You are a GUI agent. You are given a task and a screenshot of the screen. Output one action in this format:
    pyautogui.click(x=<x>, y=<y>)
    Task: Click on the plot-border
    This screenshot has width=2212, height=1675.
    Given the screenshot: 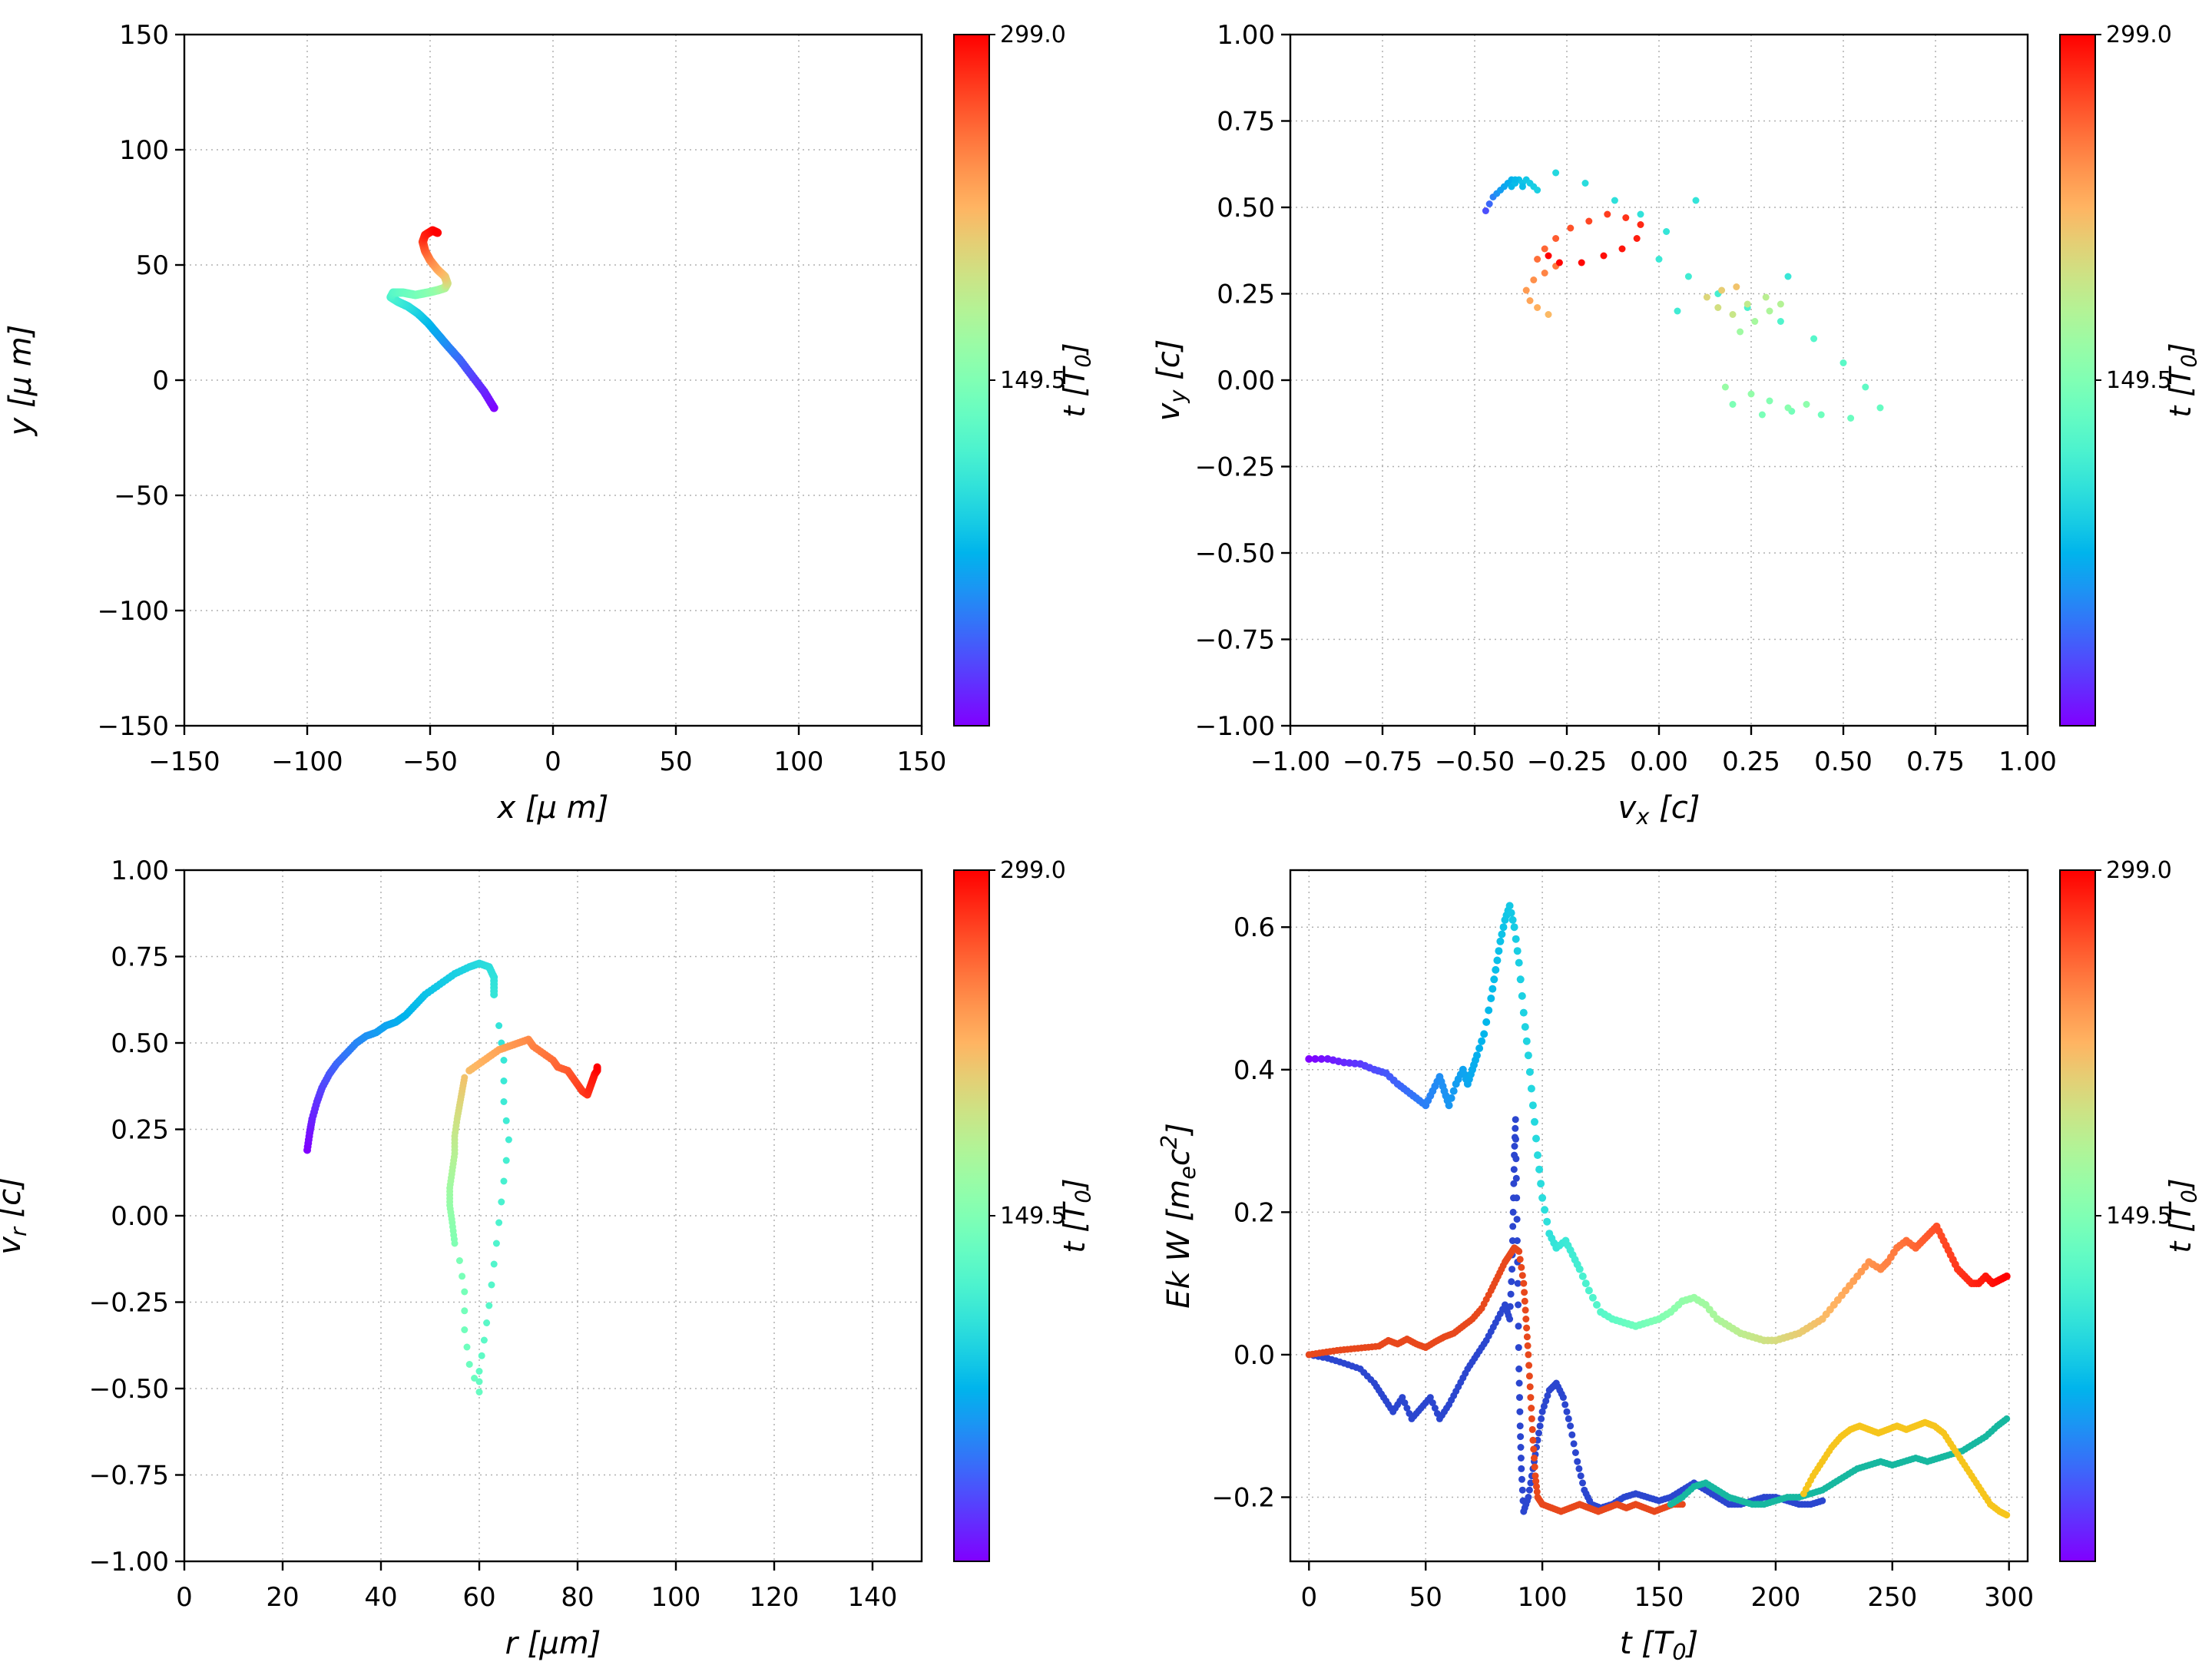 What is the action you would take?
    pyautogui.click(x=553, y=1216)
    